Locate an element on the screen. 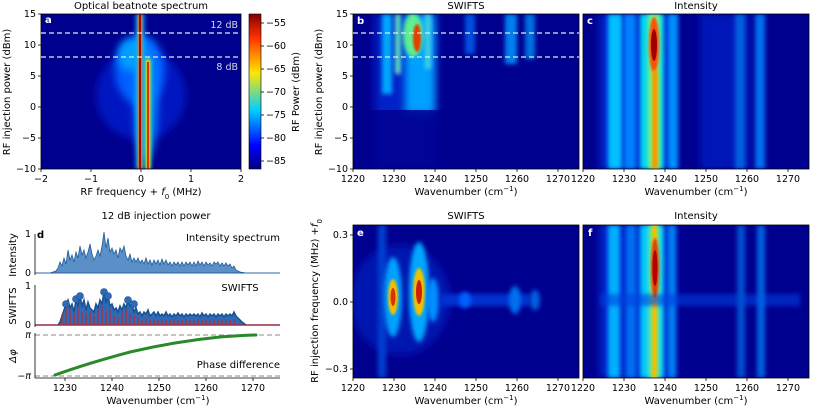 Image resolution: width=814 pixels, height=412 pixels. phase-difference-line is located at coordinates (155, 355).